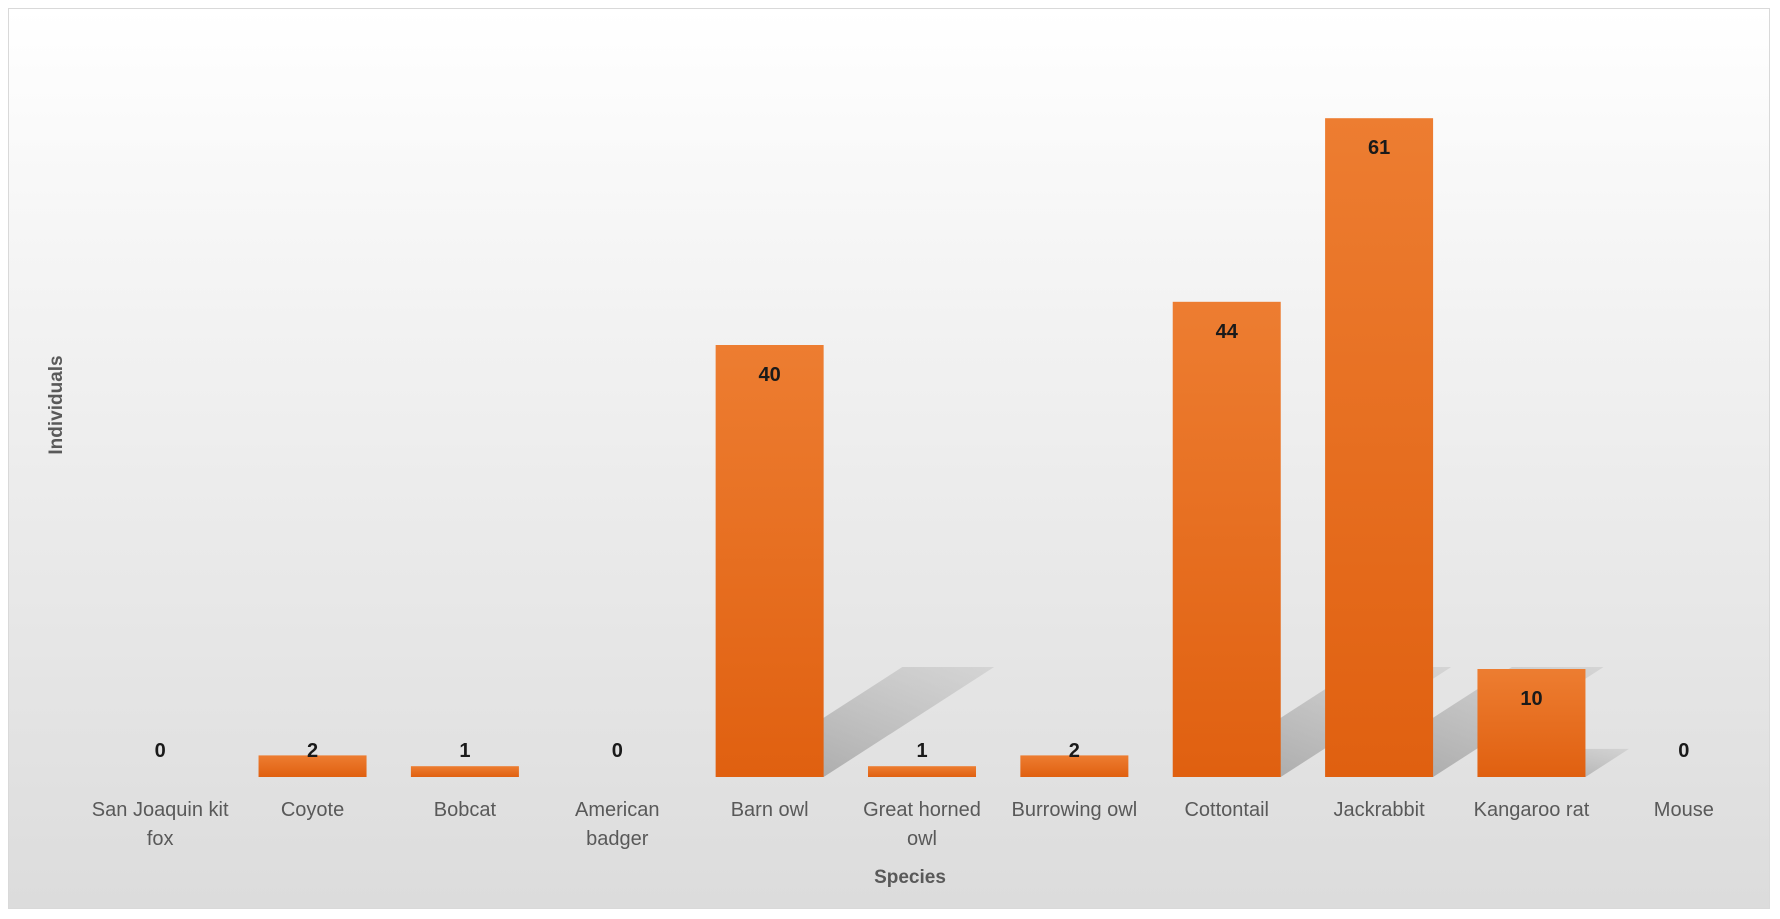  I want to click on data-label: 61, so click(1379, 148).